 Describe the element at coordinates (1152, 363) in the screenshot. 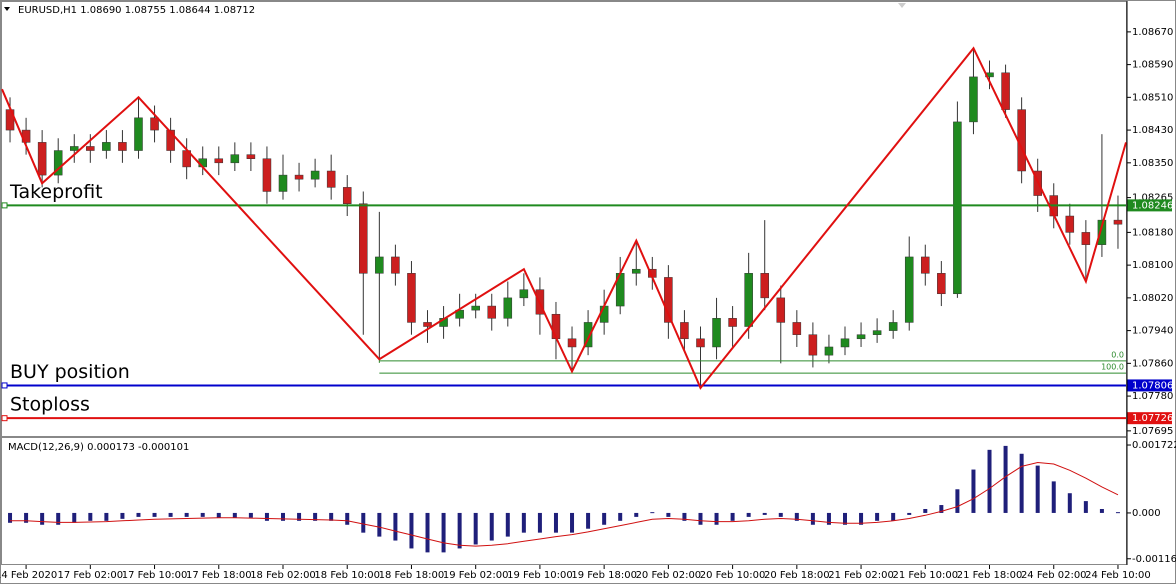

I see `y-tick-label: 1.07860` at that location.